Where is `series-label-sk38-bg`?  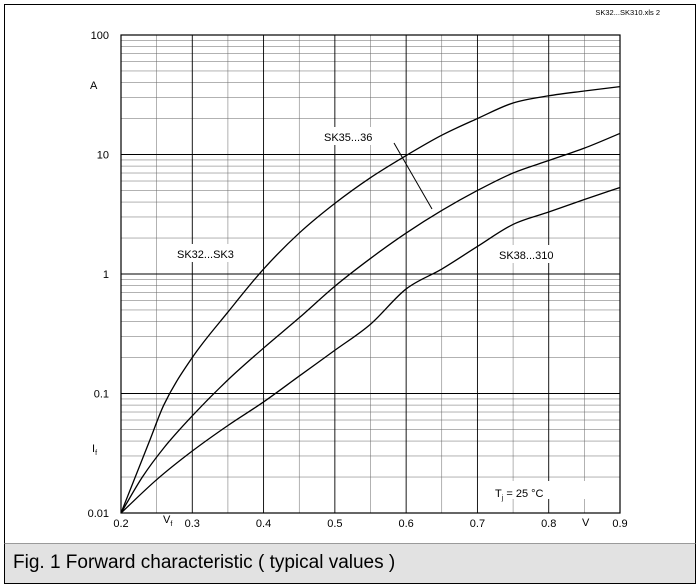 series-label-sk38-bg is located at coordinates (532, 254).